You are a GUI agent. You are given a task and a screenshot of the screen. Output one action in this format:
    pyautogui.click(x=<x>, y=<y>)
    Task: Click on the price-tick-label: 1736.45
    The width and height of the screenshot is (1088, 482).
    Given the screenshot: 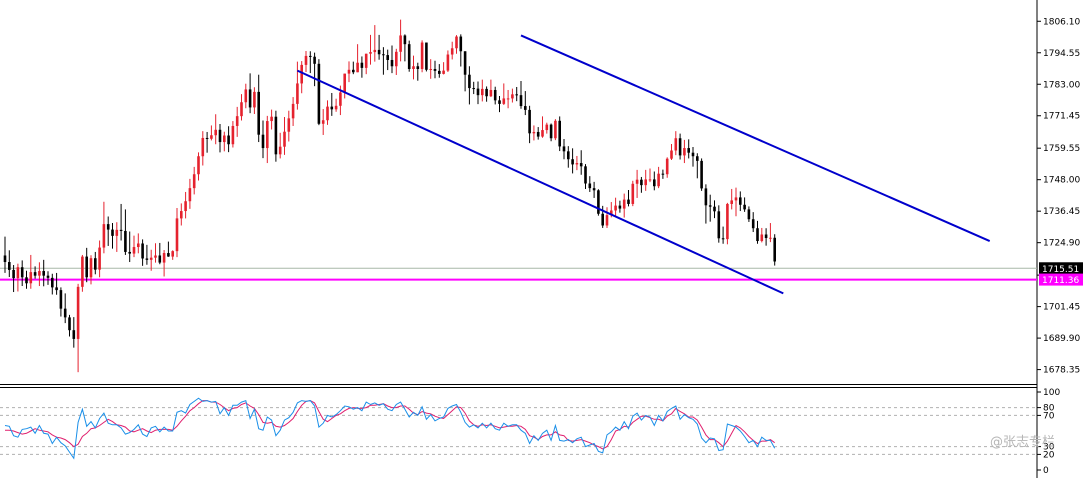 What is the action you would take?
    pyautogui.click(x=1061, y=212)
    